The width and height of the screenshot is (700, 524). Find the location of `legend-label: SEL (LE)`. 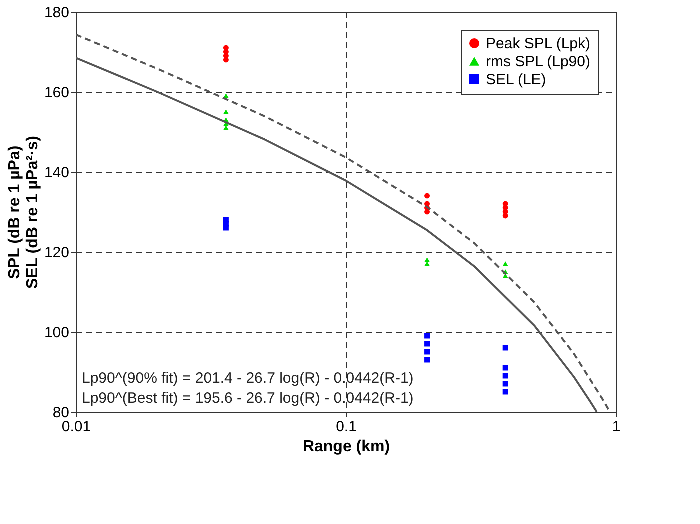

legend-label: SEL (LE) is located at coordinates (516, 80).